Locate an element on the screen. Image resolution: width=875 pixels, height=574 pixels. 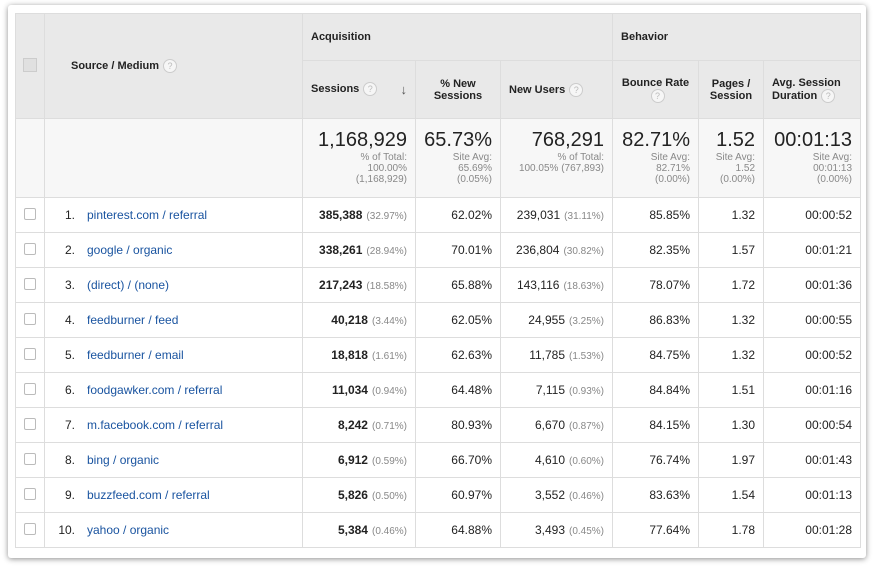
new-users-value: 3,493 is located at coordinates (549, 530).